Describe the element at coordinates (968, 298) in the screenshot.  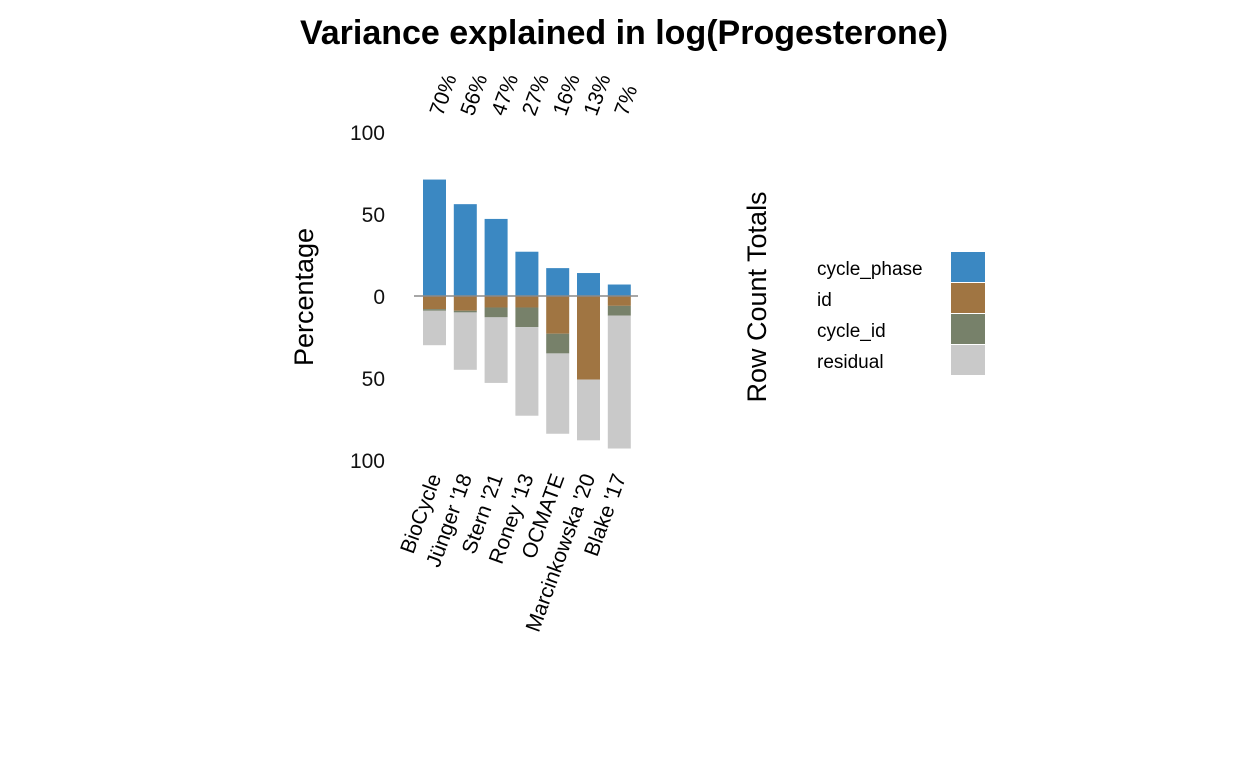
I see `legend-swatch-id` at that location.